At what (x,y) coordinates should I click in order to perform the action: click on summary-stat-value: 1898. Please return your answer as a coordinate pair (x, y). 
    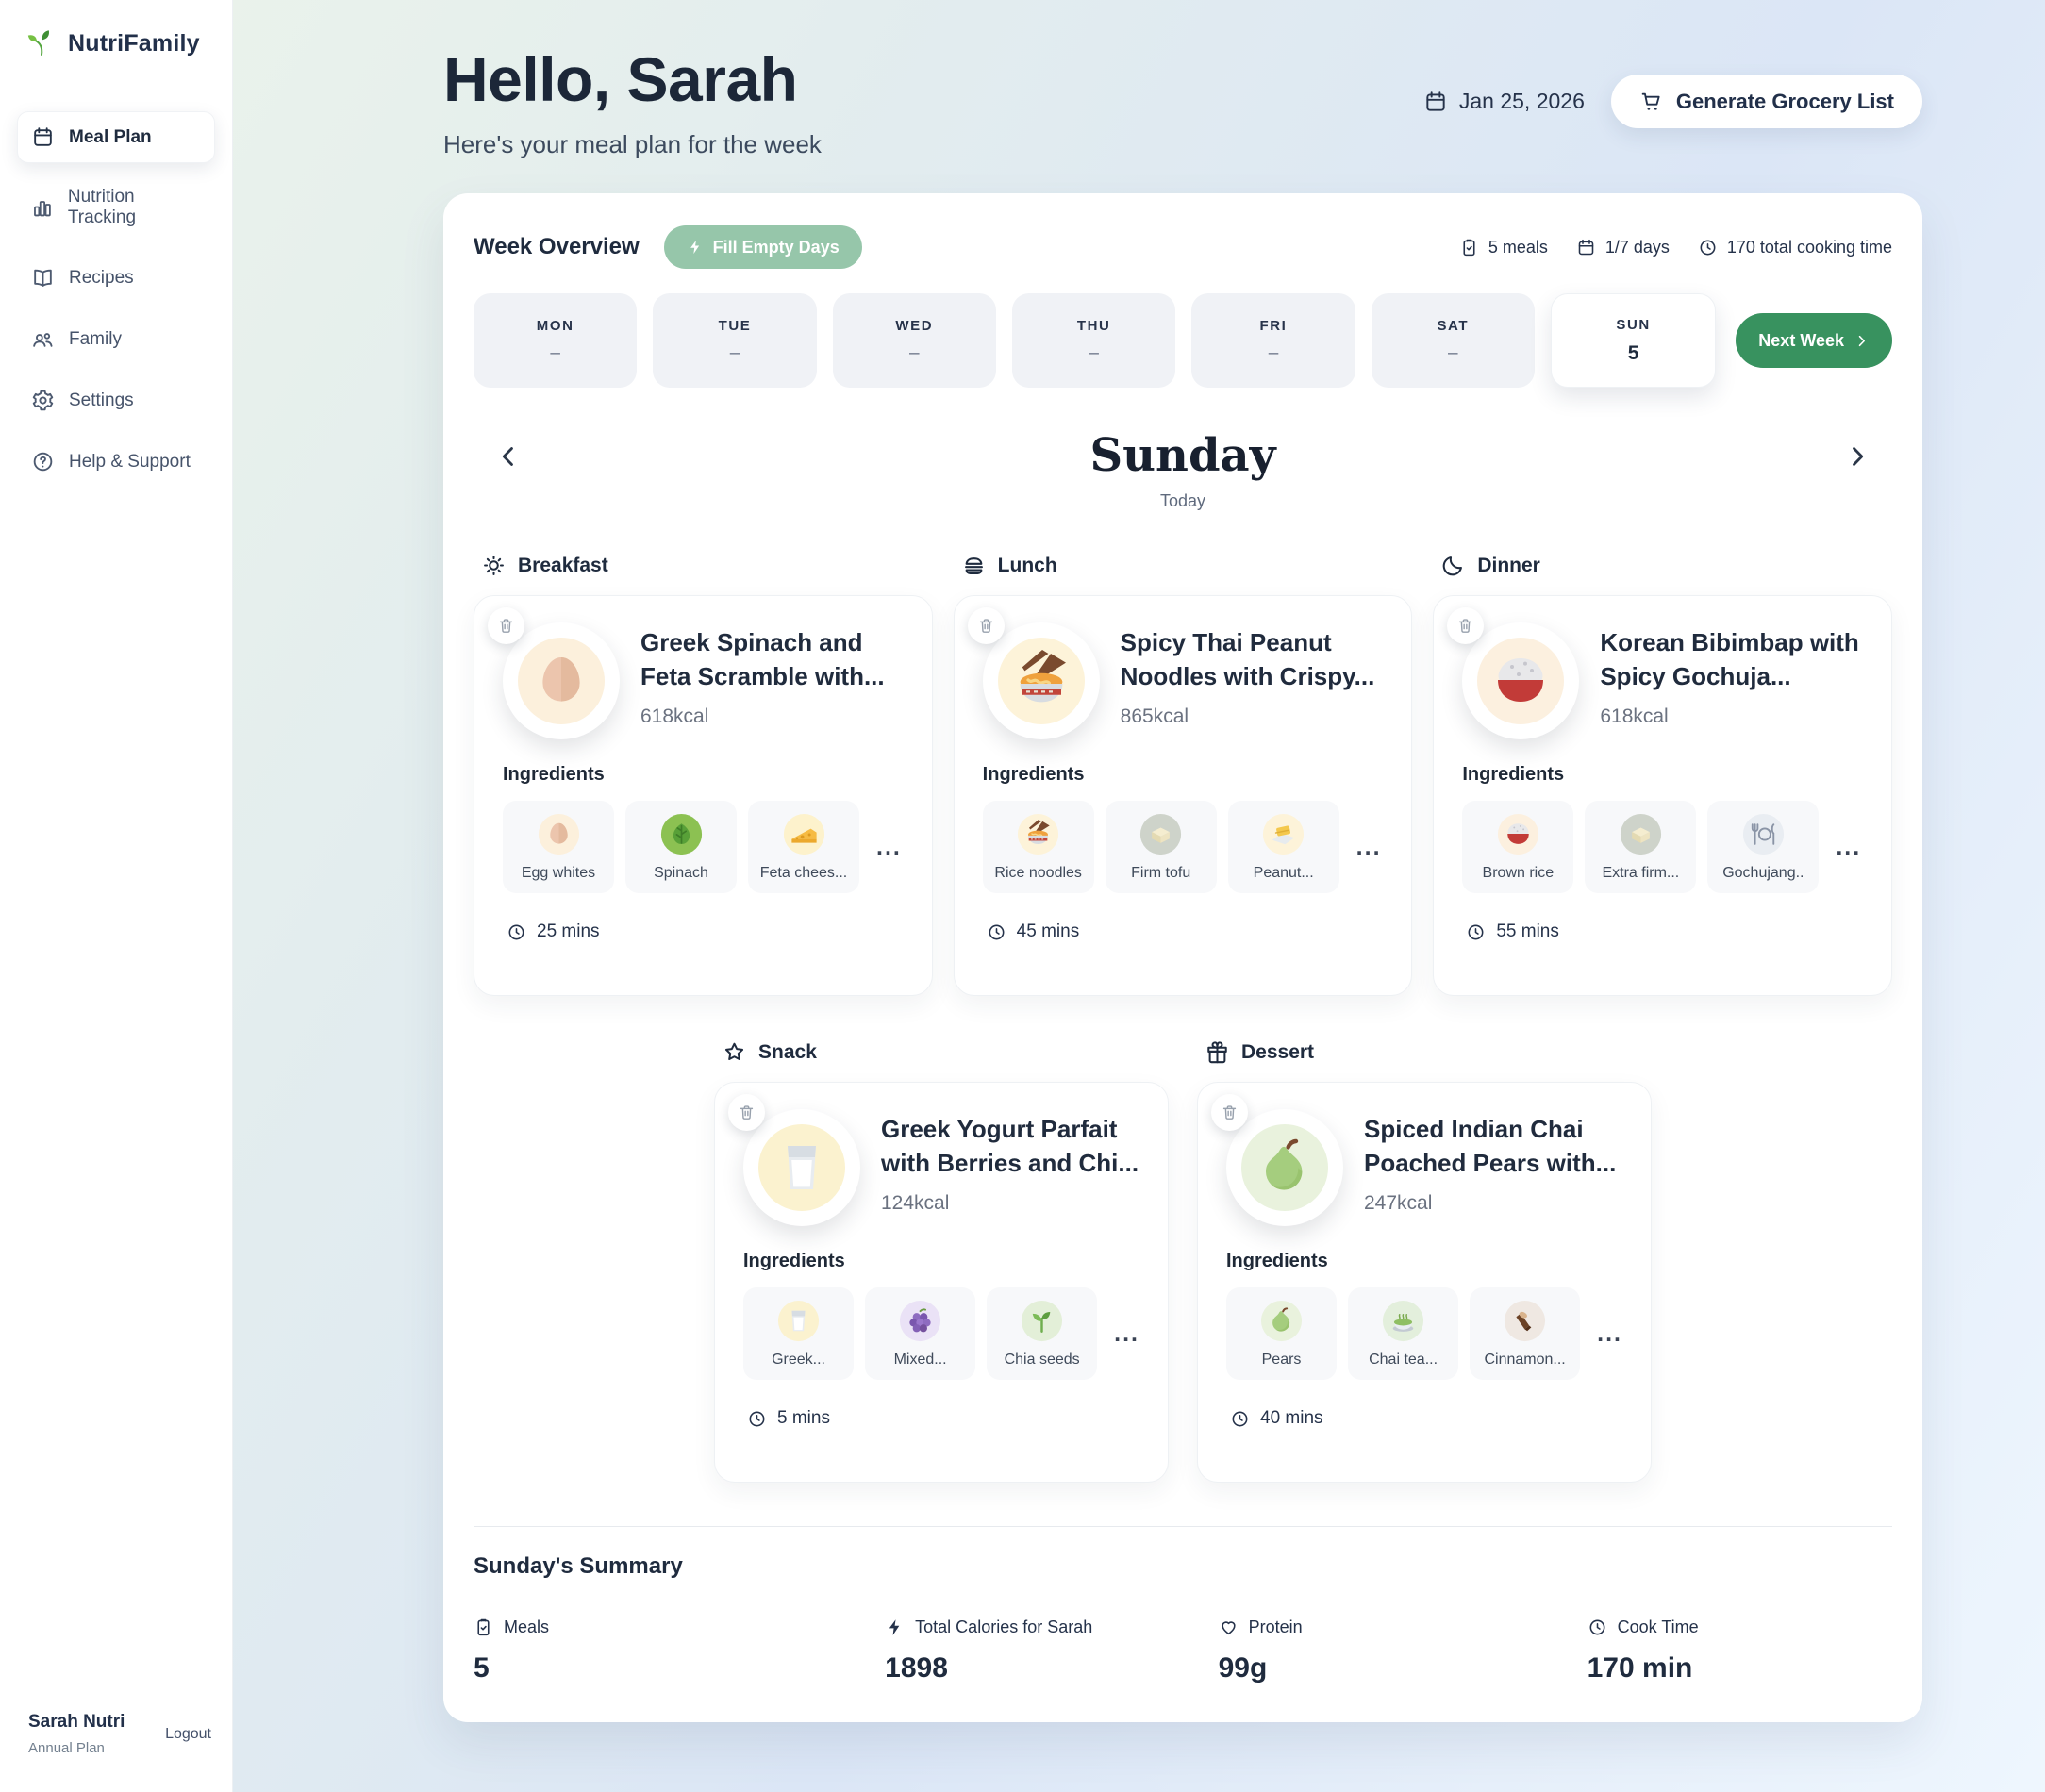
    Looking at the image, I should click on (916, 1668).